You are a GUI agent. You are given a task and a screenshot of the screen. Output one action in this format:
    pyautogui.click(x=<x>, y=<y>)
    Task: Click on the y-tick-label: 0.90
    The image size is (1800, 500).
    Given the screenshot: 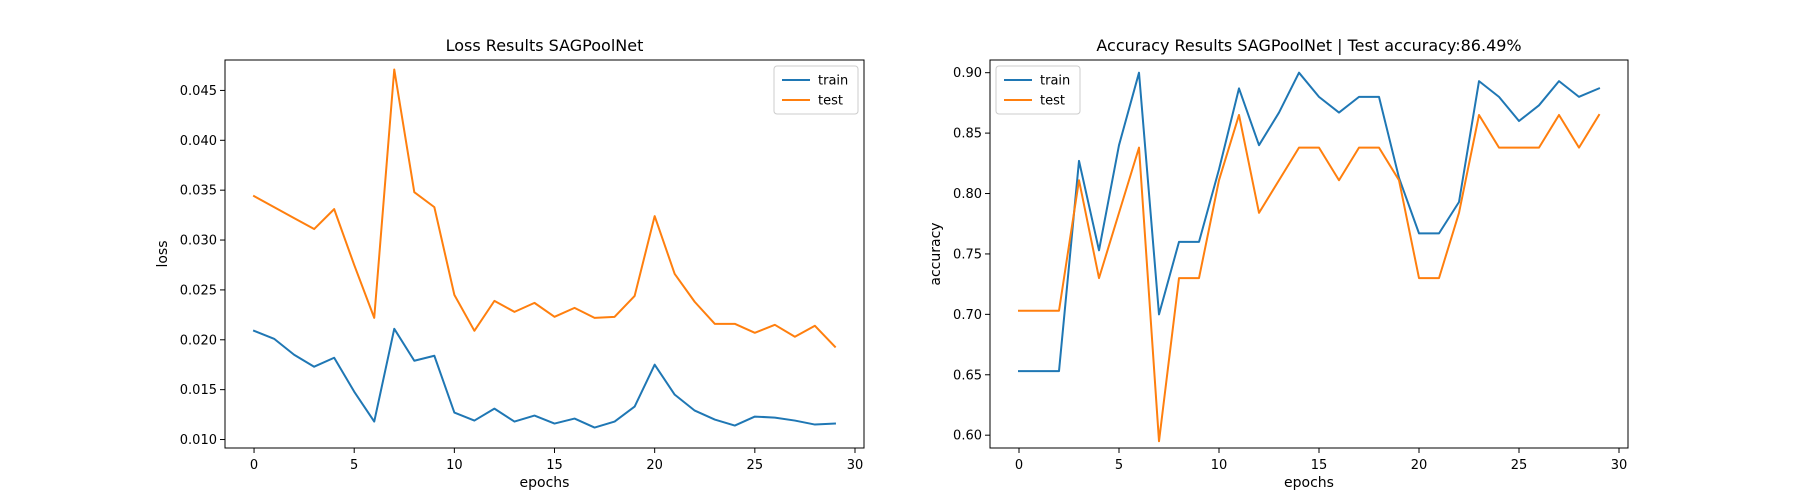 What is the action you would take?
    pyautogui.click(x=967, y=73)
    